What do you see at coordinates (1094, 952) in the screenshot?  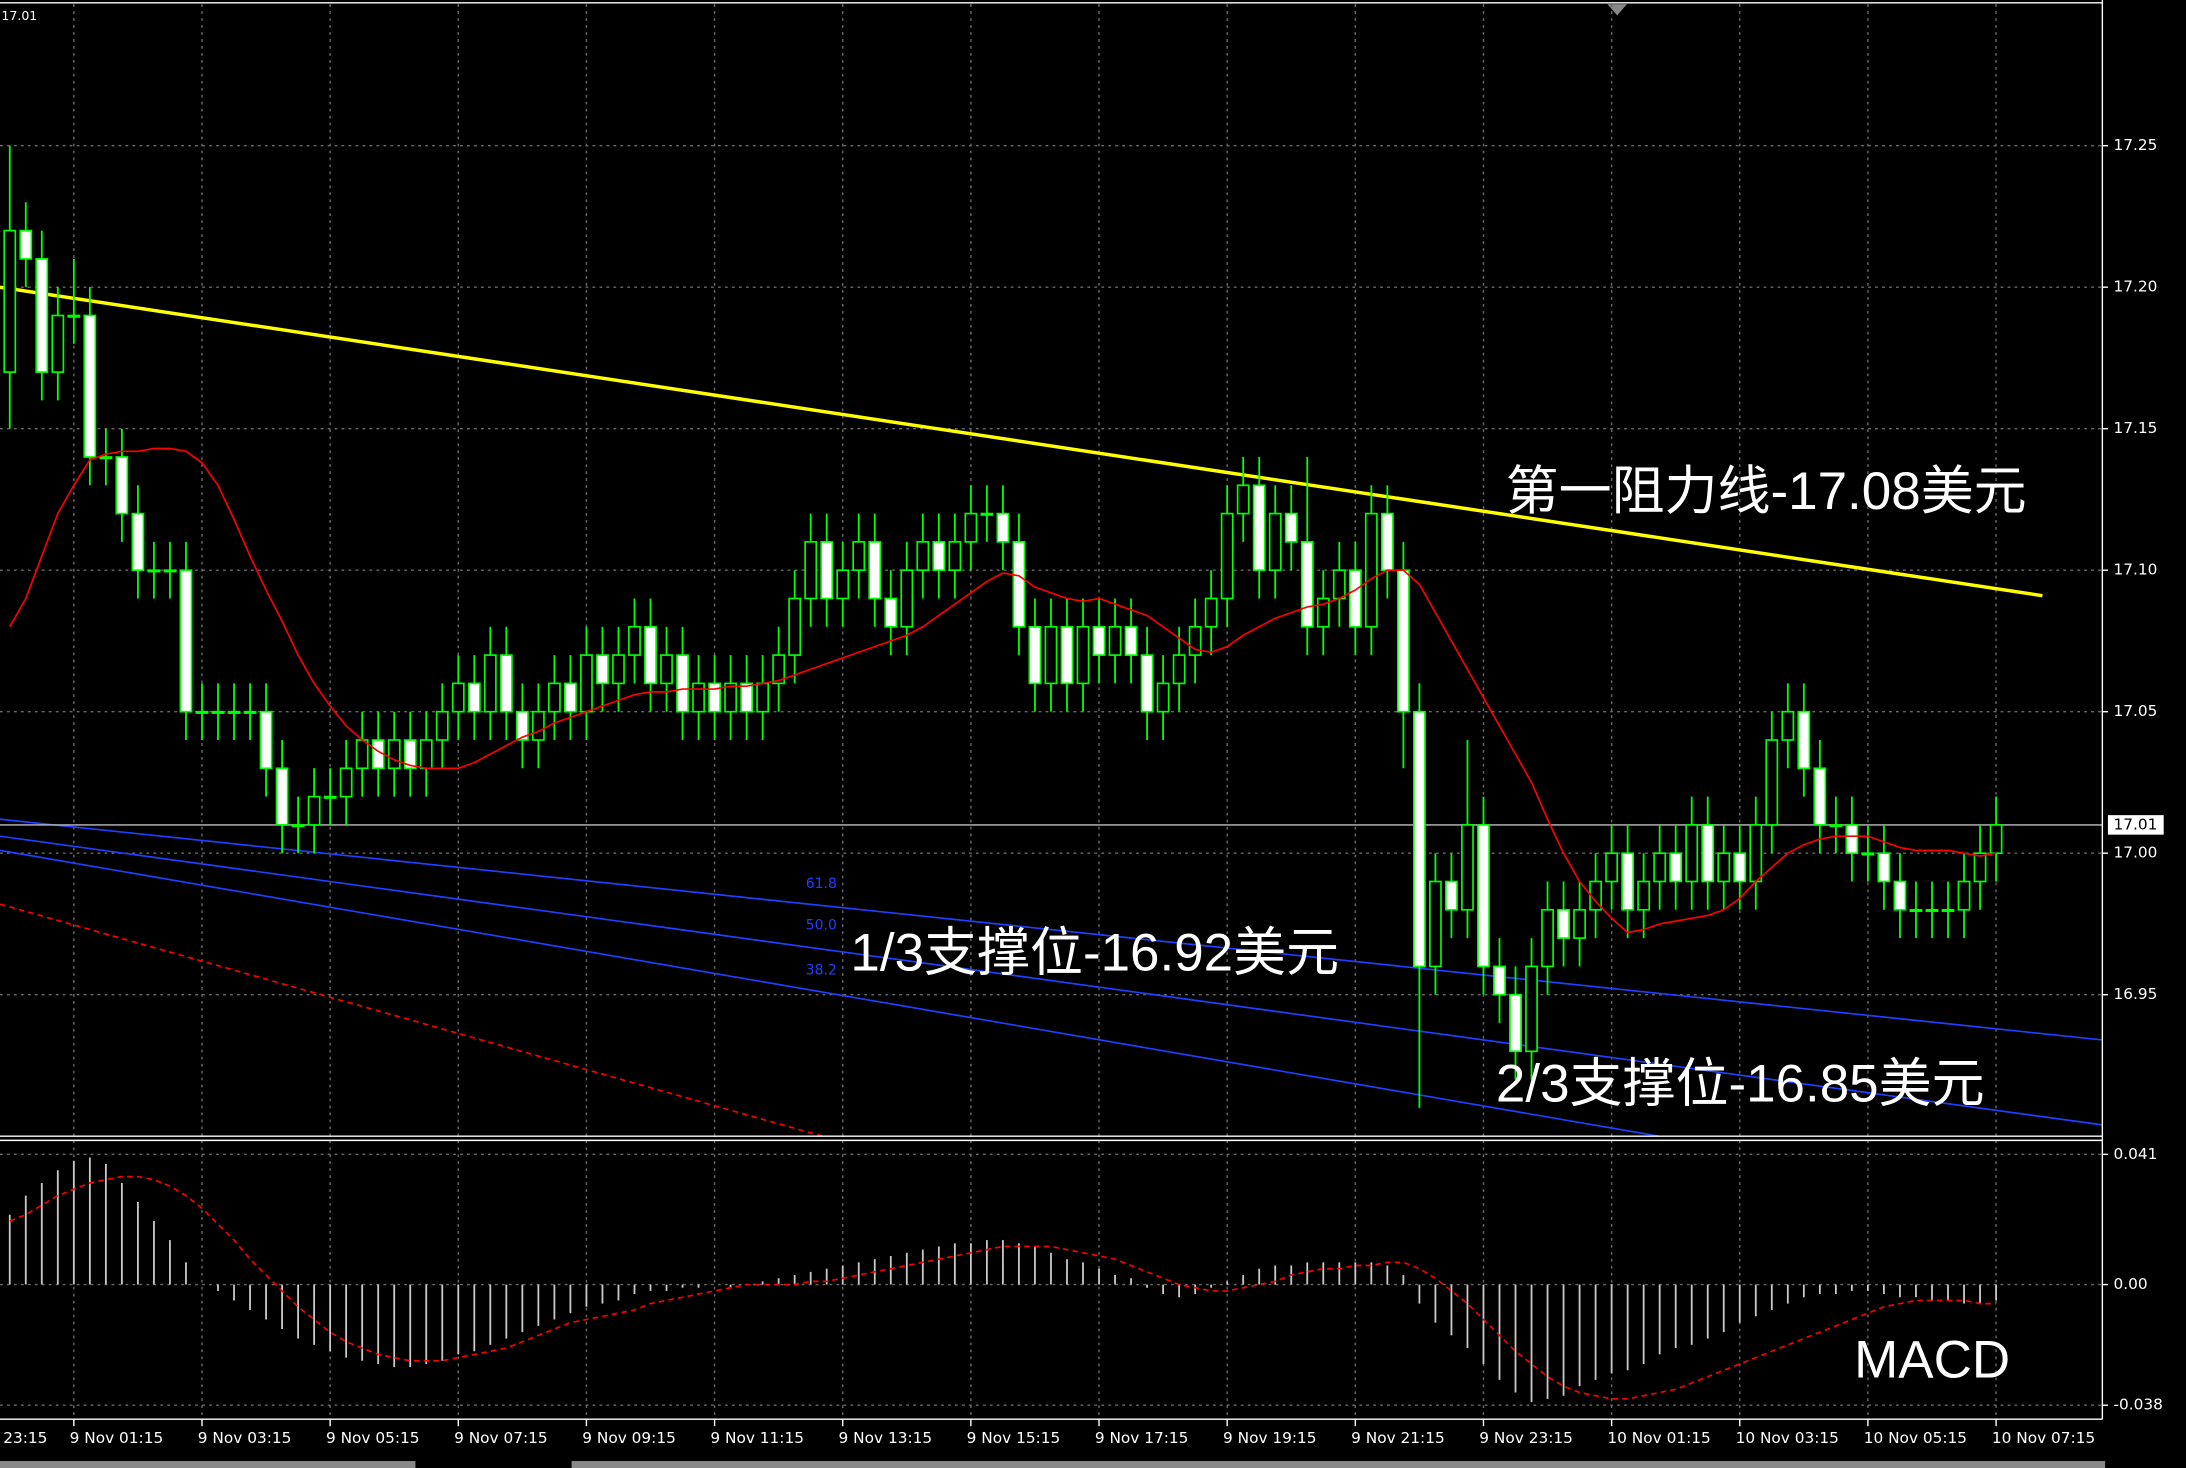 I see `annotation: 1/3支撑位-16.92美元` at bounding box center [1094, 952].